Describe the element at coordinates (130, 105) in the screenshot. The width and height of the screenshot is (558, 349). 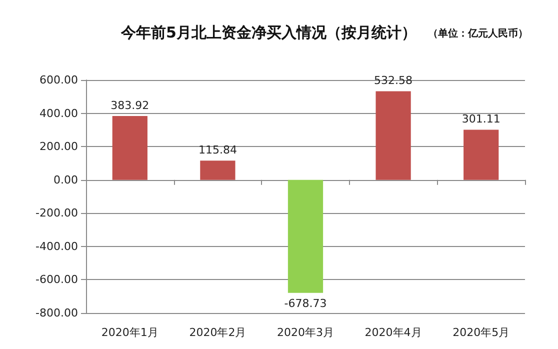
I see `data-label: 383.92` at that location.